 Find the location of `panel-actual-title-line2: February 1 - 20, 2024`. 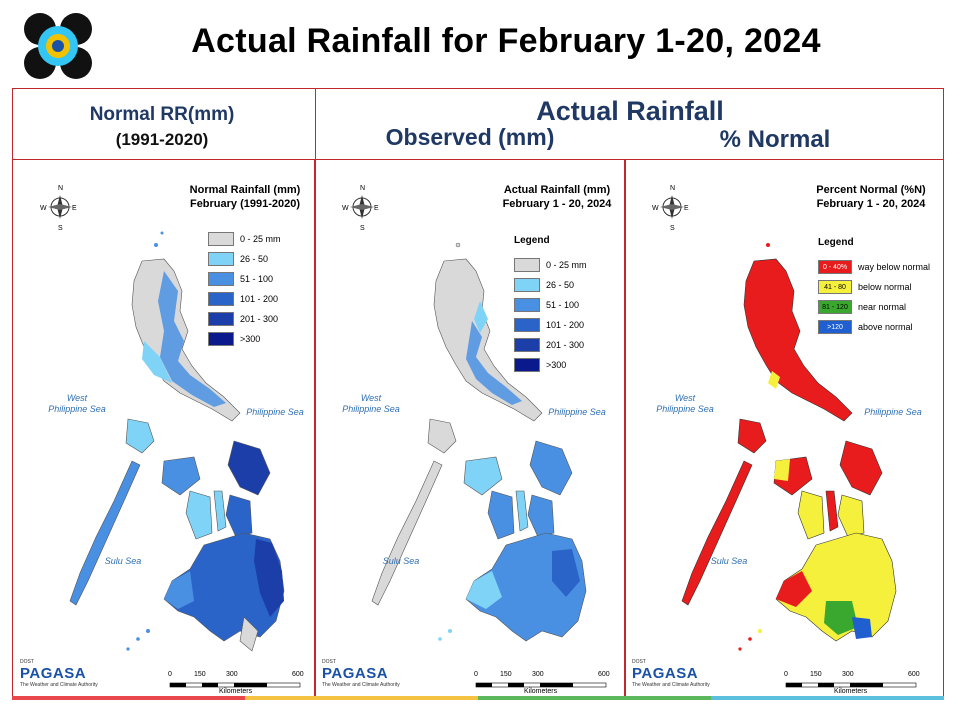

panel-actual-title-line2: February 1 - 20, 2024 is located at coordinates (557, 204).